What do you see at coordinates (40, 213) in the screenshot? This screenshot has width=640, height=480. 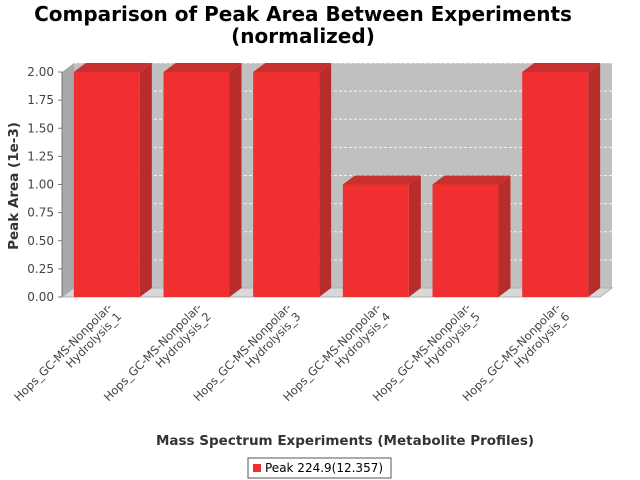 I see `y-tick-label: 0.75` at bounding box center [40, 213].